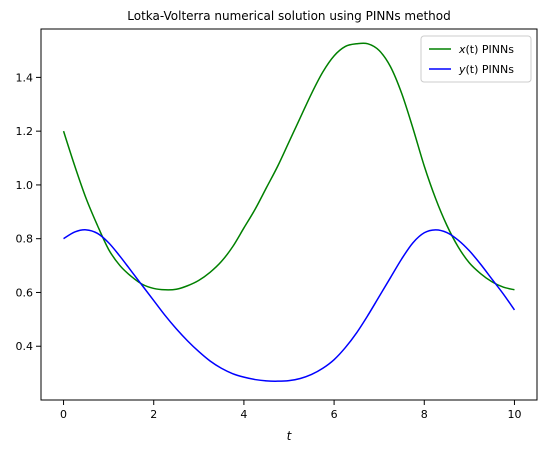 The width and height of the screenshot is (546, 453). What do you see at coordinates (424, 414) in the screenshot?
I see `x-tick-label: 8` at bounding box center [424, 414].